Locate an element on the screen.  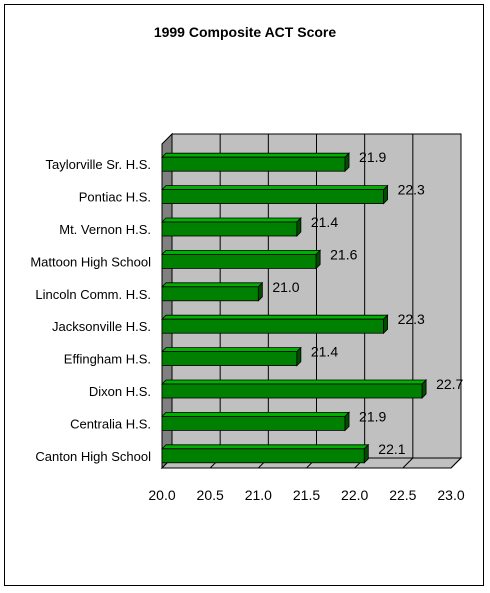
value-label: 21.0 is located at coordinates (285, 287).